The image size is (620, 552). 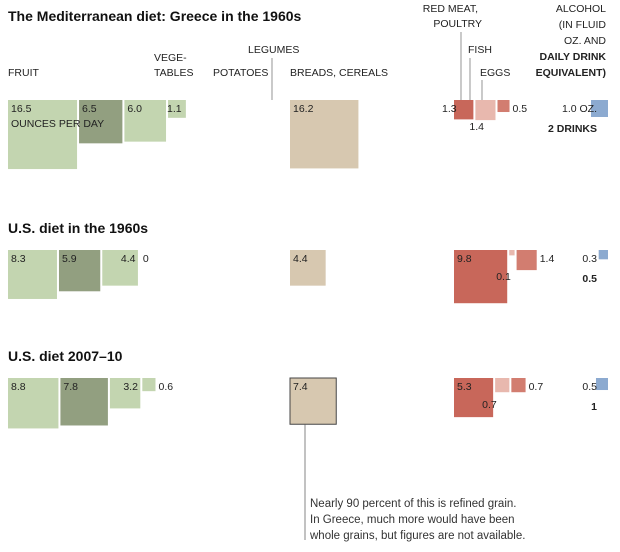 What do you see at coordinates (572, 57) in the screenshot?
I see `header-alcohol-line4: DAILY DRINK` at bounding box center [572, 57].